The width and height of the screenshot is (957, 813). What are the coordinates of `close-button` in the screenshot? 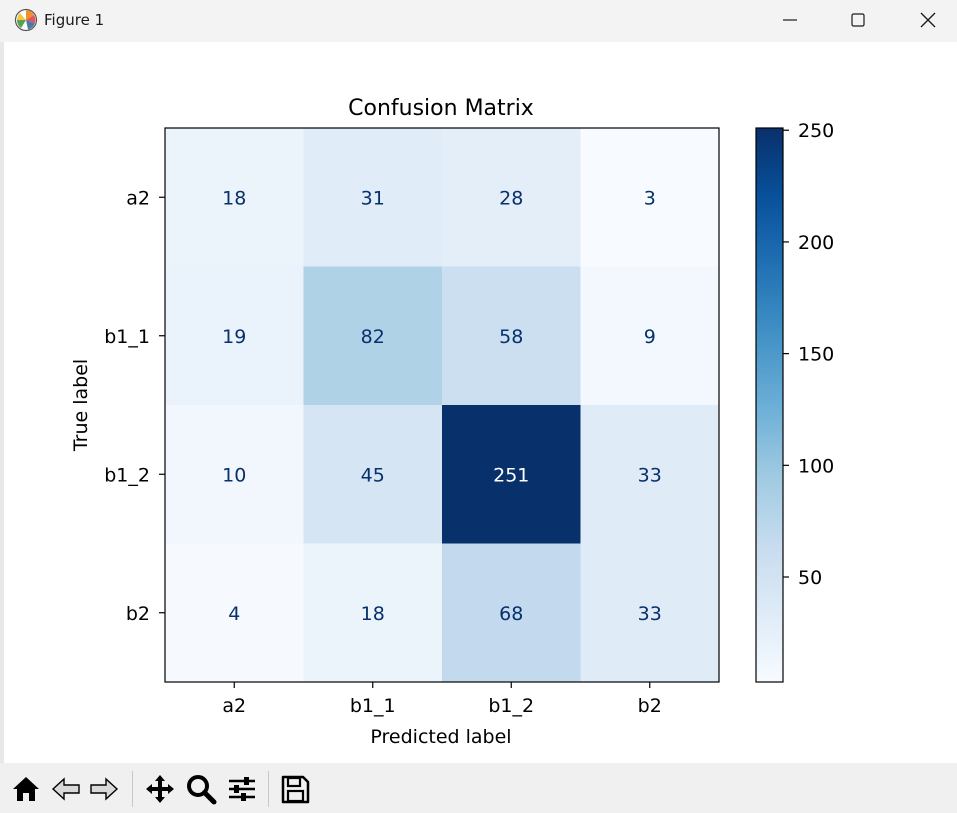 It's located at (925, 20).